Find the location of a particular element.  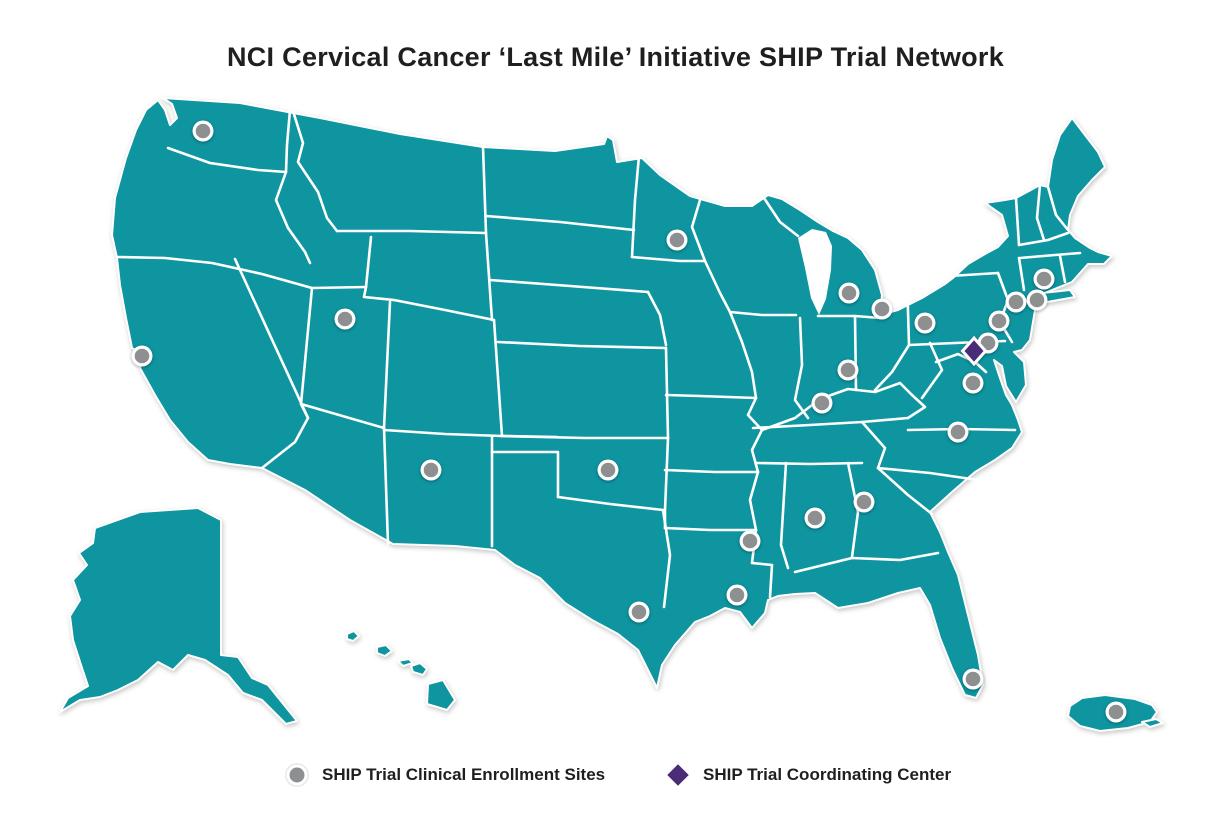

vieques-shape is located at coordinates (1152, 723).